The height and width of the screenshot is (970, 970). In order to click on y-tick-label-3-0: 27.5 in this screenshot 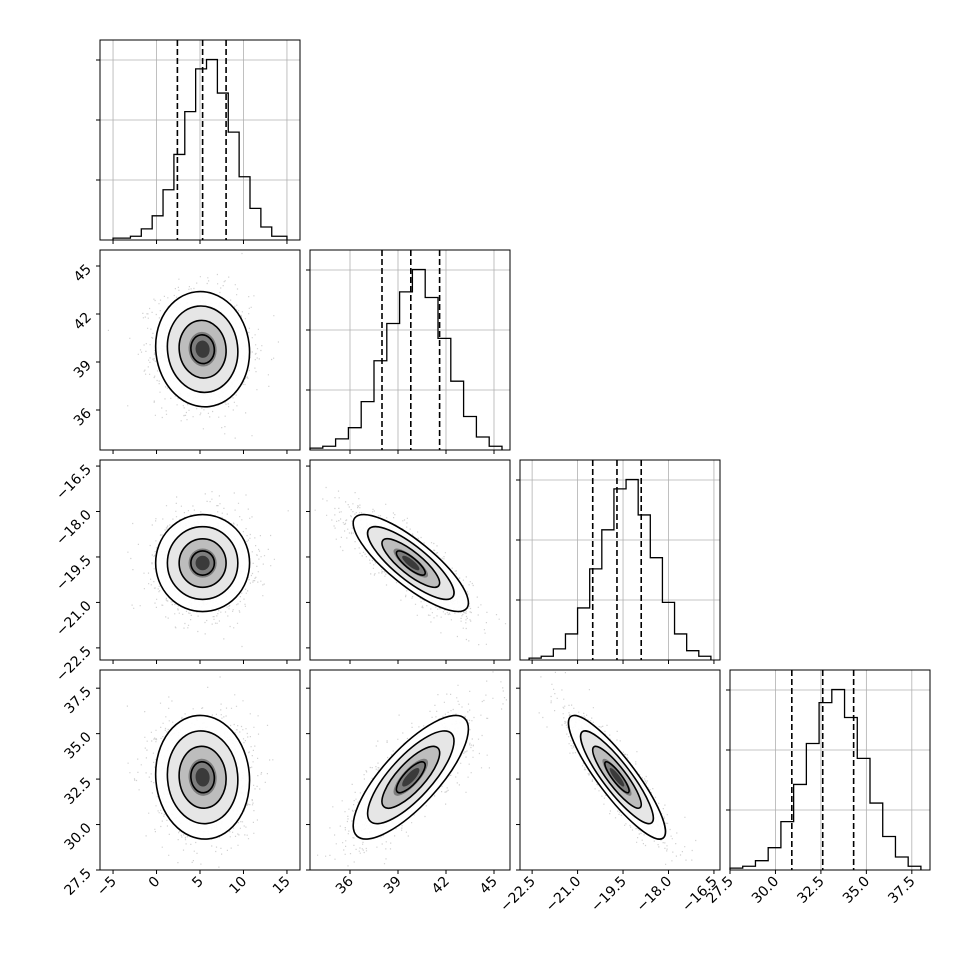, I will do `click(77, 882)`.